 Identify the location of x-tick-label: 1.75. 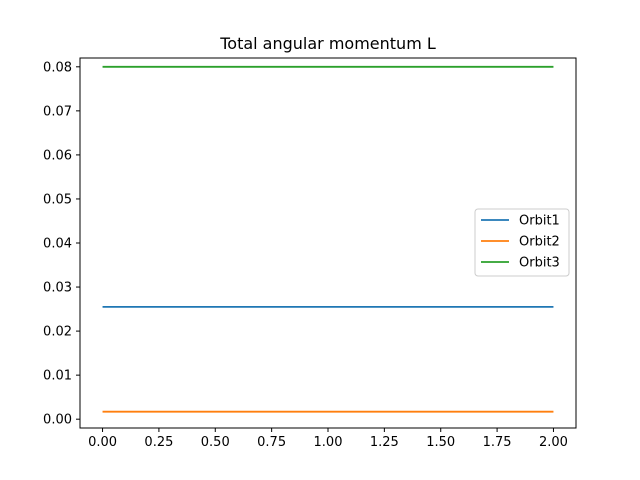
(497, 442).